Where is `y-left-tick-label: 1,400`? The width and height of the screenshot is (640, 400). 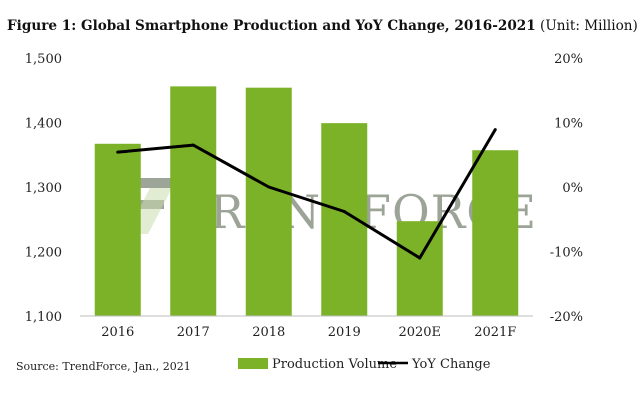
y-left-tick-label: 1,400 is located at coordinates (43, 124).